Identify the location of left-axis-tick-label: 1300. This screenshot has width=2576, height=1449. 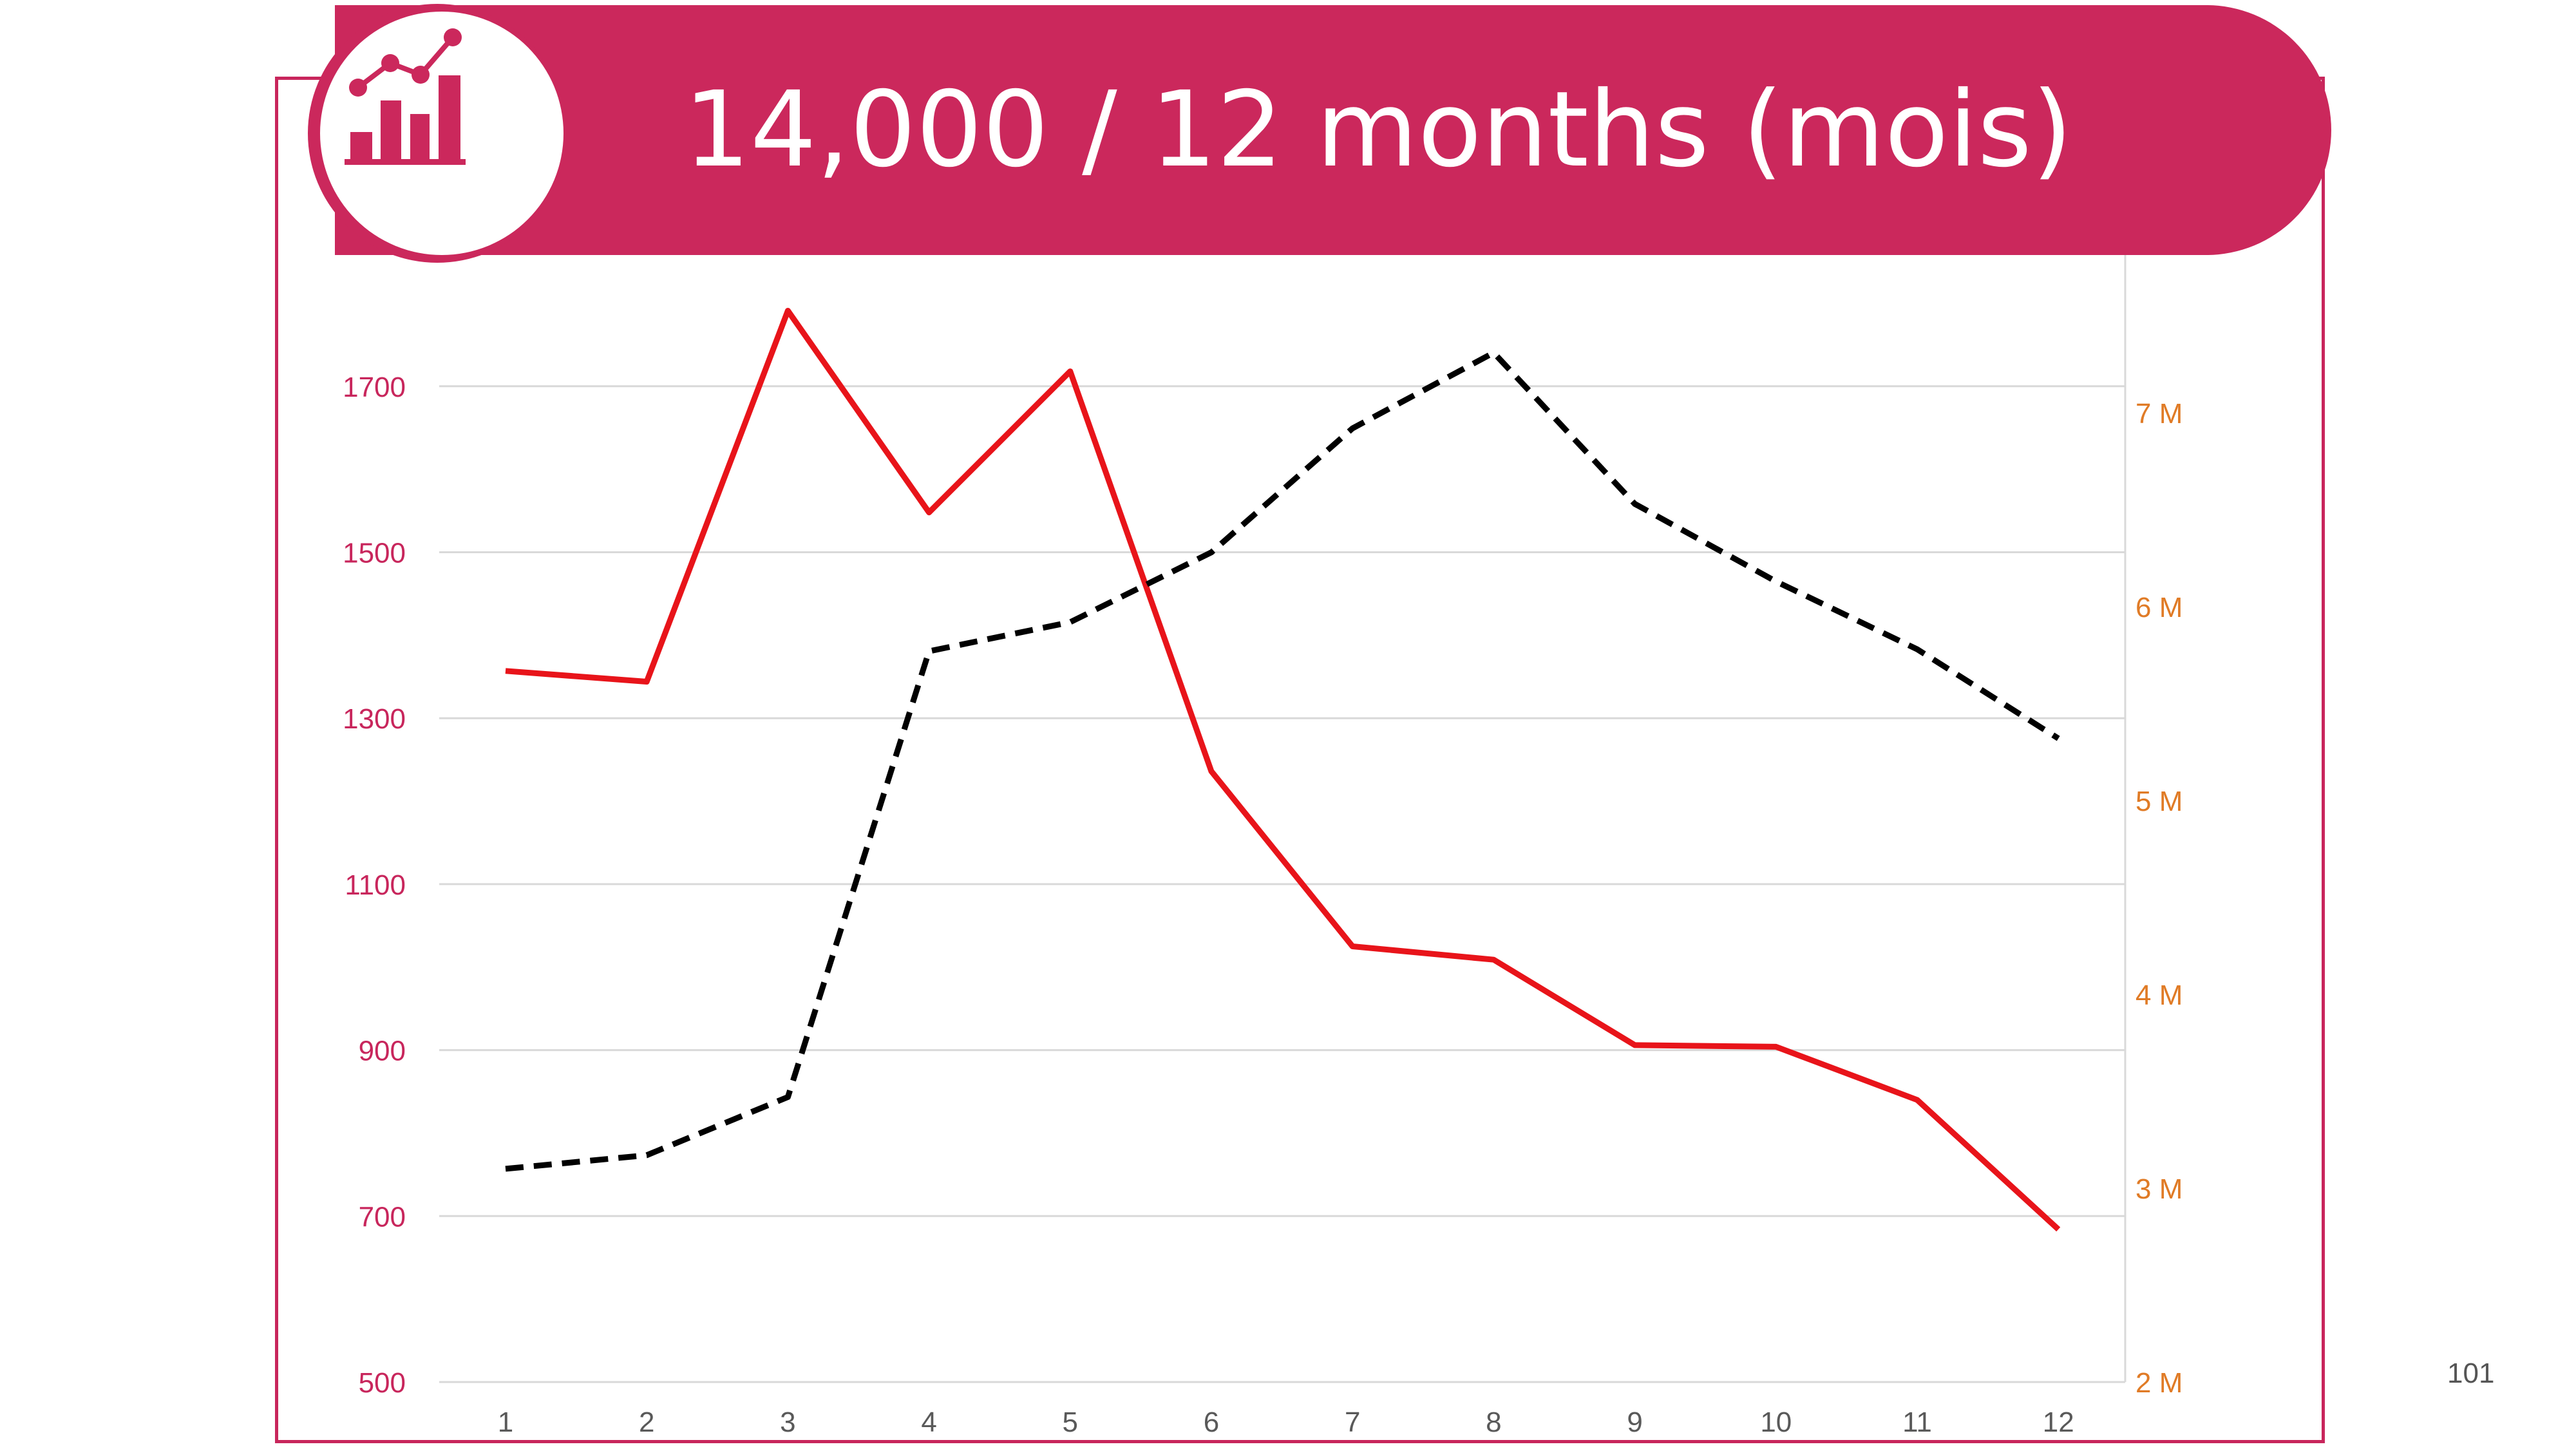
(374, 719).